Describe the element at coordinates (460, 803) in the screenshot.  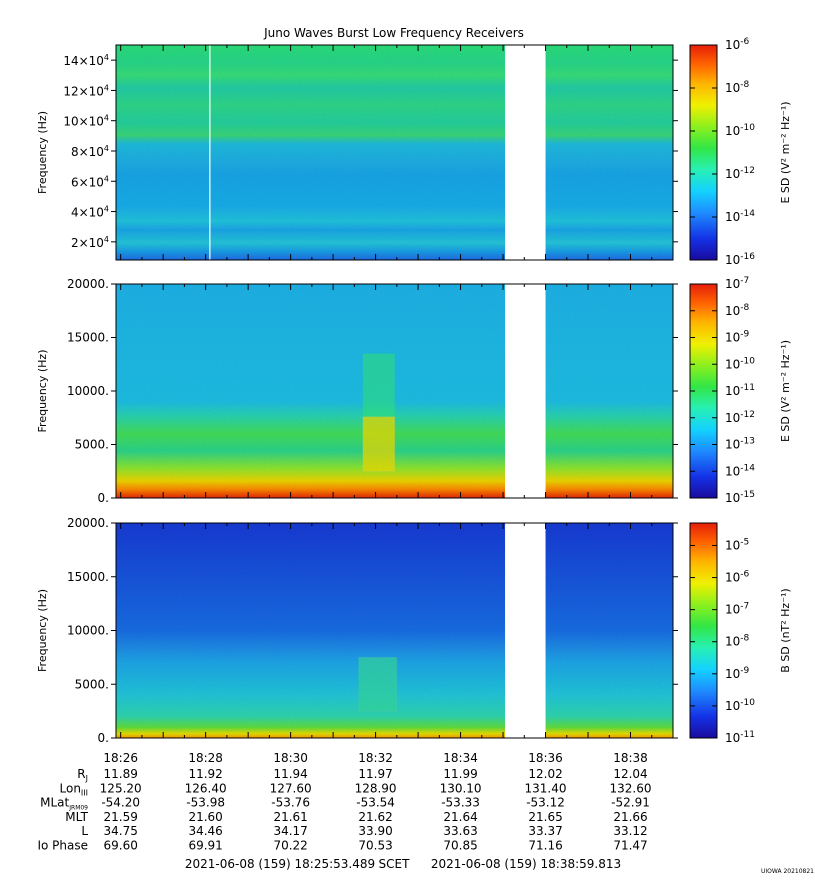
I see `ephemeris-value: -53.33` at that location.